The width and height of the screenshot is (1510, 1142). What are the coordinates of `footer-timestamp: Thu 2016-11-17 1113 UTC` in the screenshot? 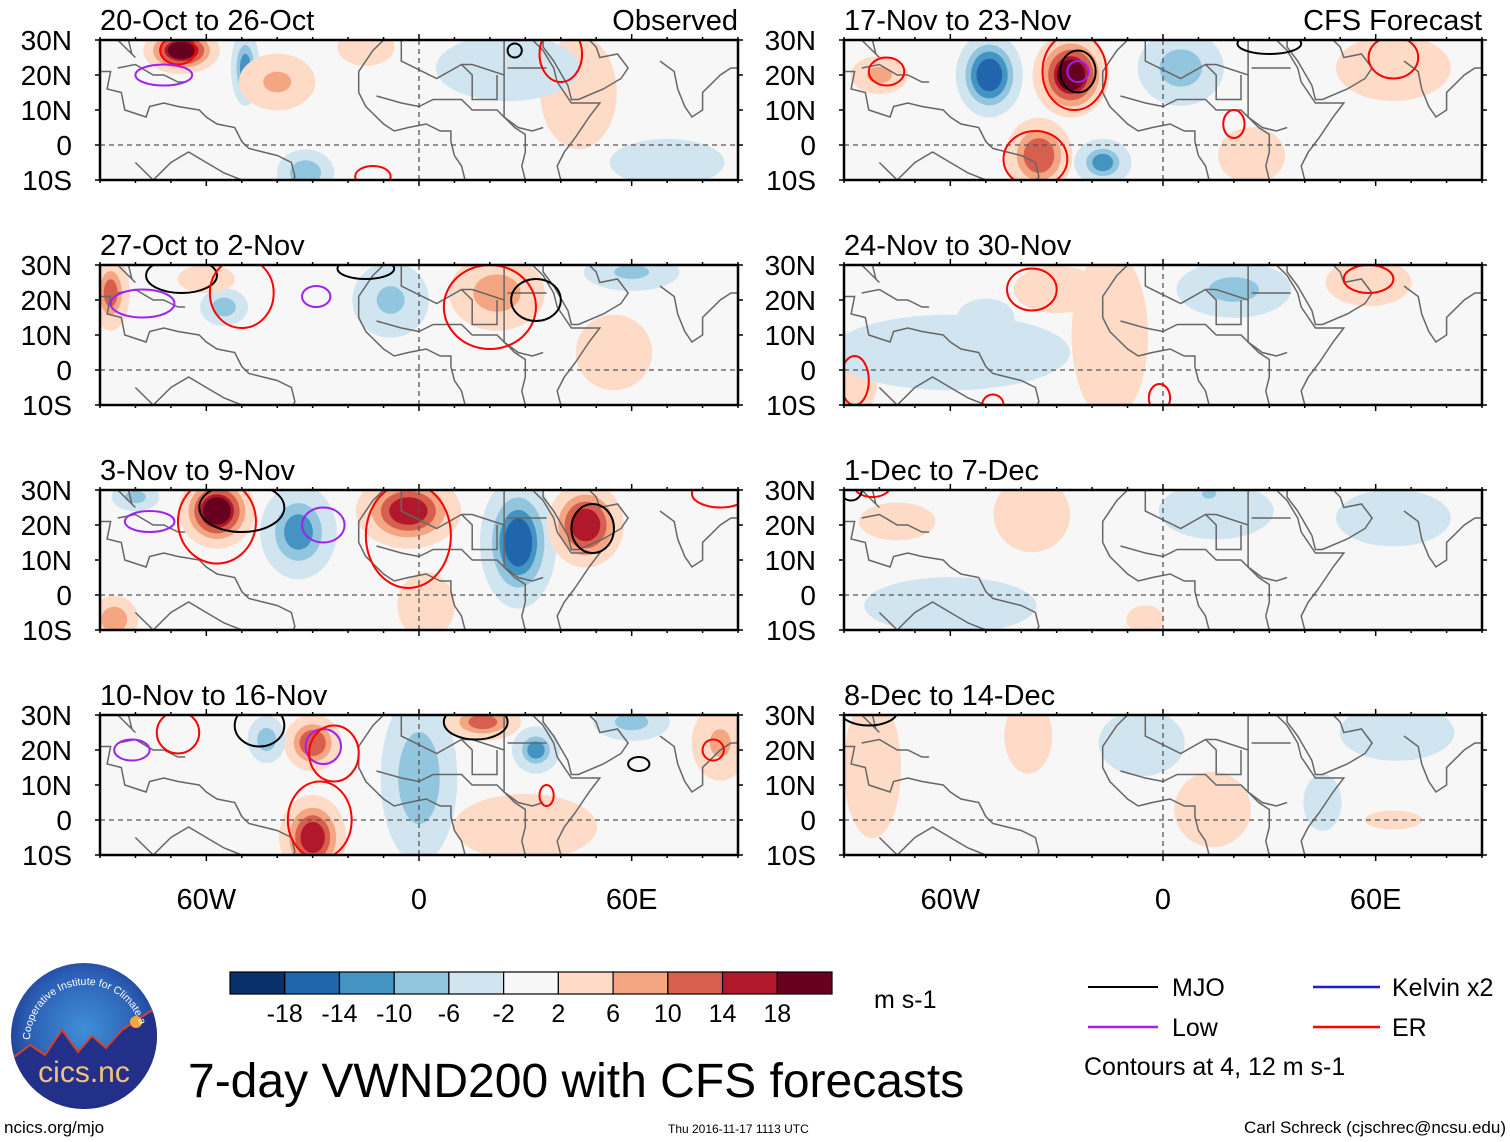 It's located at (738, 1129).